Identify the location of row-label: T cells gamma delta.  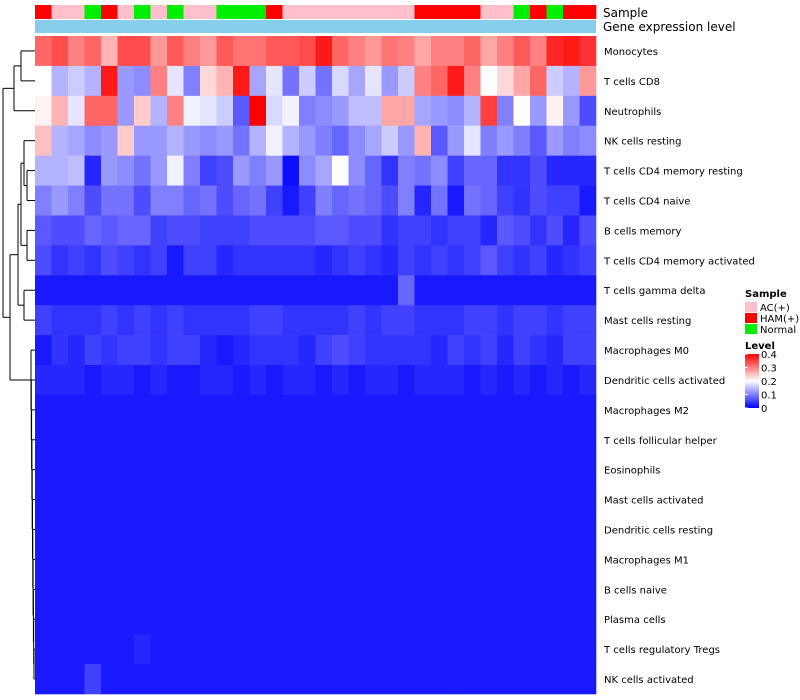
(654, 291).